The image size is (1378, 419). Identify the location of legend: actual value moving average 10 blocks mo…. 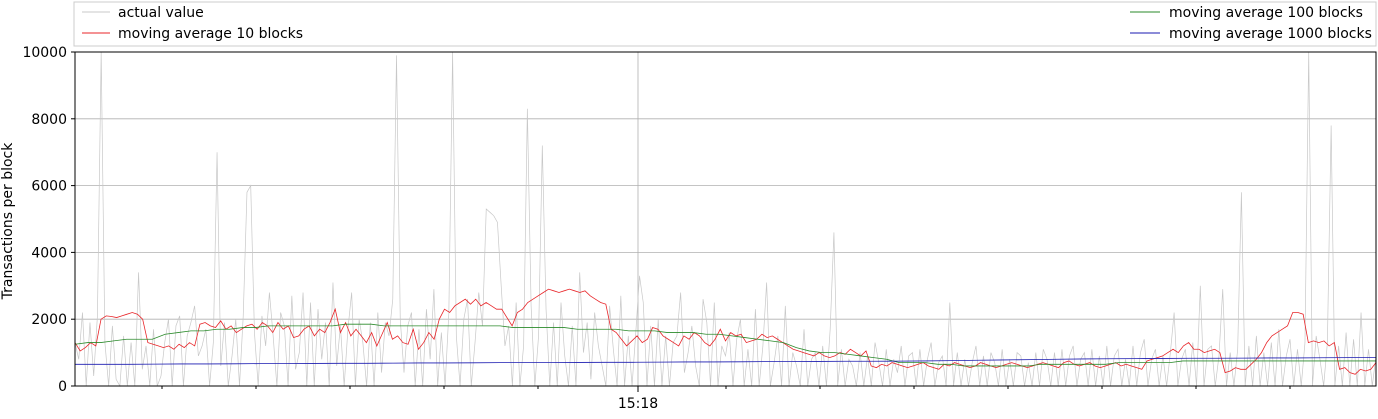
(725, 24).